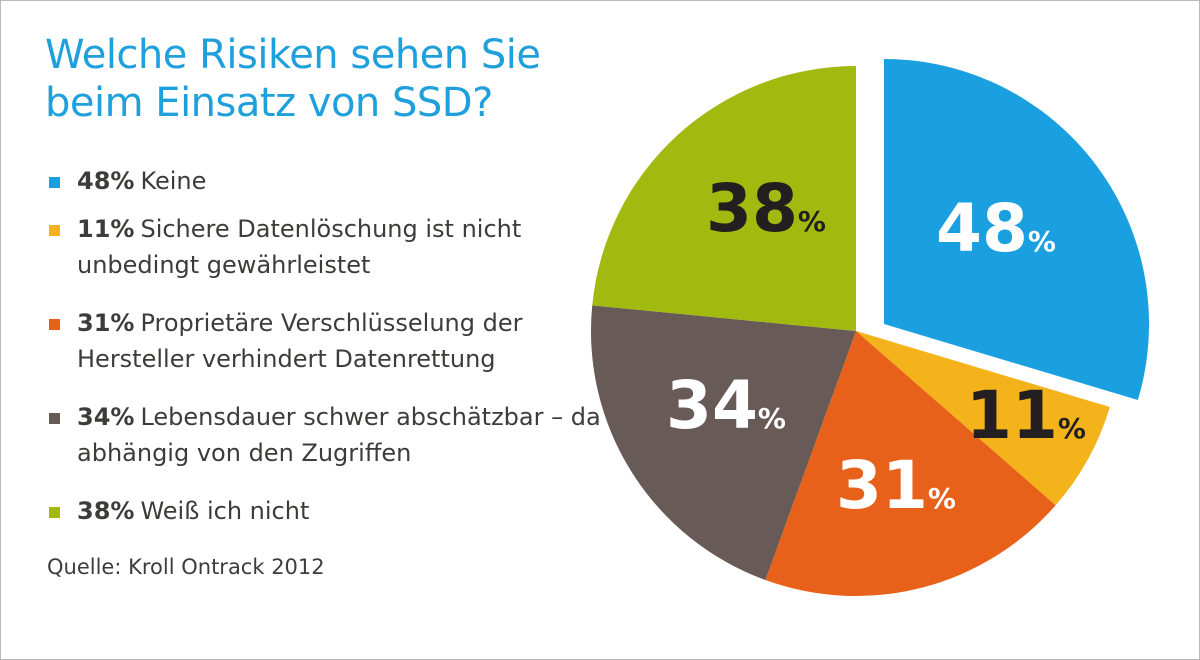 The height and width of the screenshot is (660, 1200). I want to click on legend-item-weiss-nicht: 38% Weiß ich nicht, so click(333, 511).